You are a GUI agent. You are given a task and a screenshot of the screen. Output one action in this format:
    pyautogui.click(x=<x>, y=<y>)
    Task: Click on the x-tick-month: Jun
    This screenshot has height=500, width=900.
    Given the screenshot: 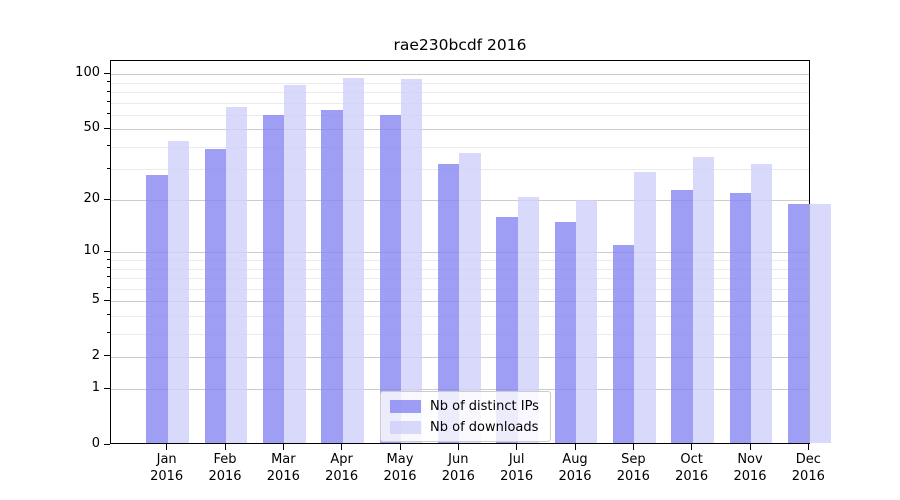 What is the action you would take?
    pyautogui.click(x=458, y=459)
    